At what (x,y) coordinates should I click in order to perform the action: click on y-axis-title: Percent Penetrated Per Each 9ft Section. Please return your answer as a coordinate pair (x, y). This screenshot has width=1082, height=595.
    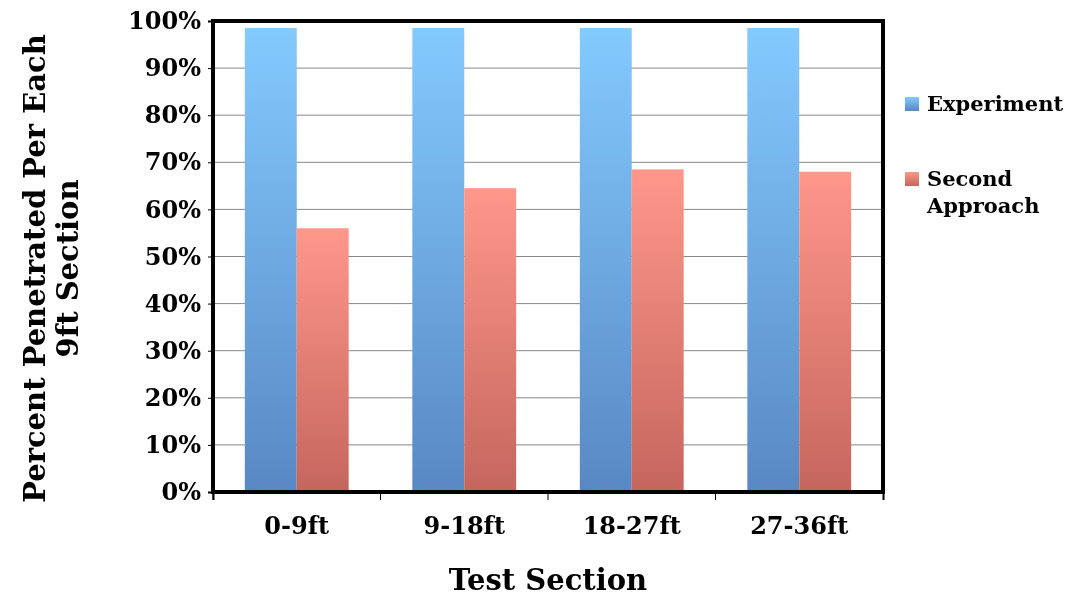
    Looking at the image, I should click on (52, 268).